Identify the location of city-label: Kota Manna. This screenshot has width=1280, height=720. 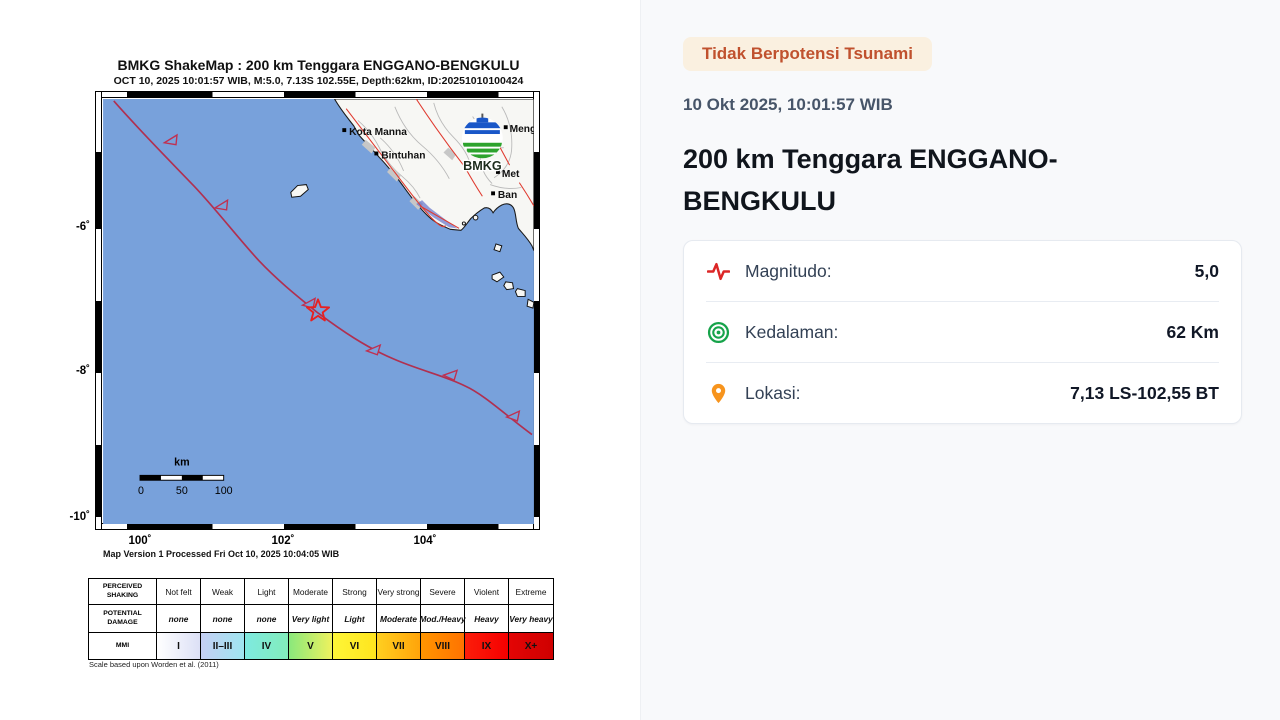
(378, 132).